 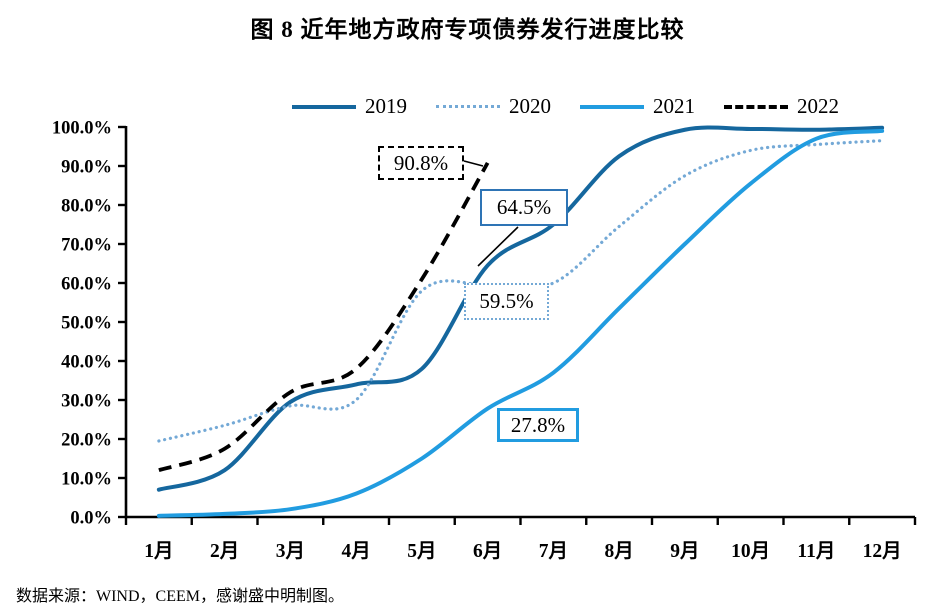 I want to click on svg-text: 11月, so click(x=816, y=551).